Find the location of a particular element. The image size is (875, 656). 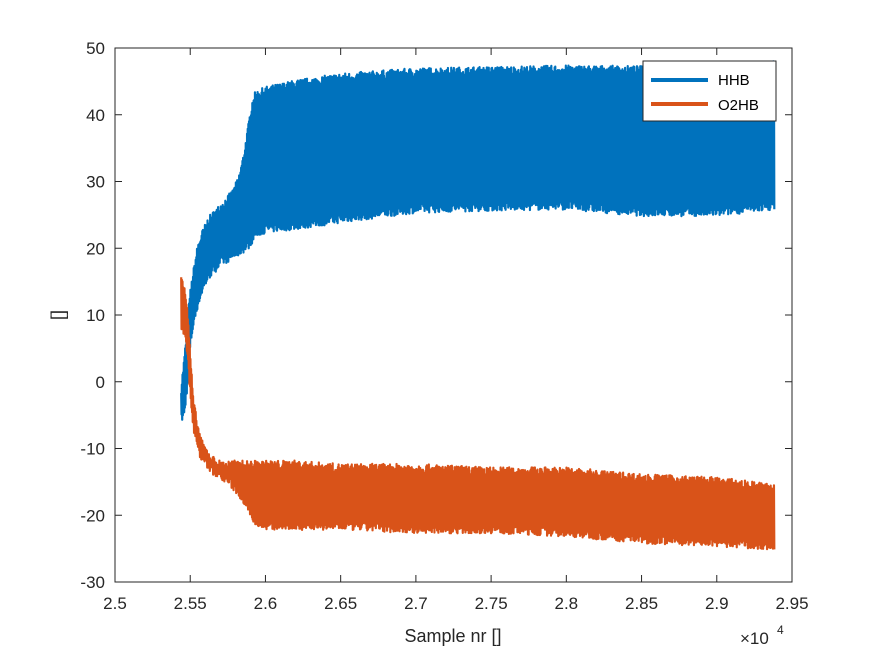

x-tick-label: 2.7 is located at coordinates (416, 603).